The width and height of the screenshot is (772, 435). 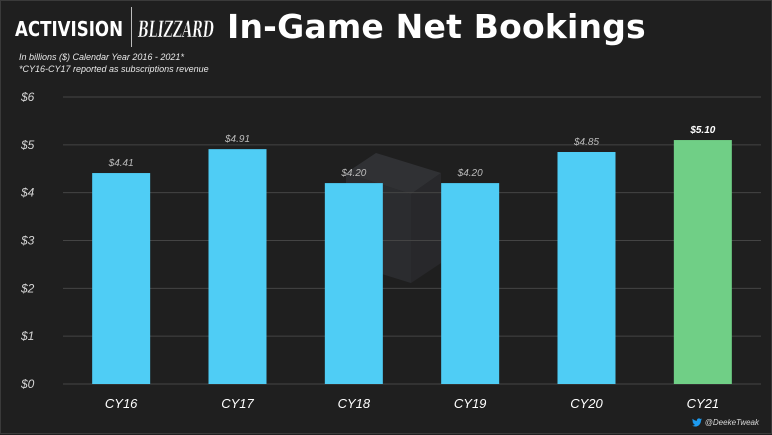 What do you see at coordinates (27, 241) in the screenshot?
I see `y-tick-label: $3` at bounding box center [27, 241].